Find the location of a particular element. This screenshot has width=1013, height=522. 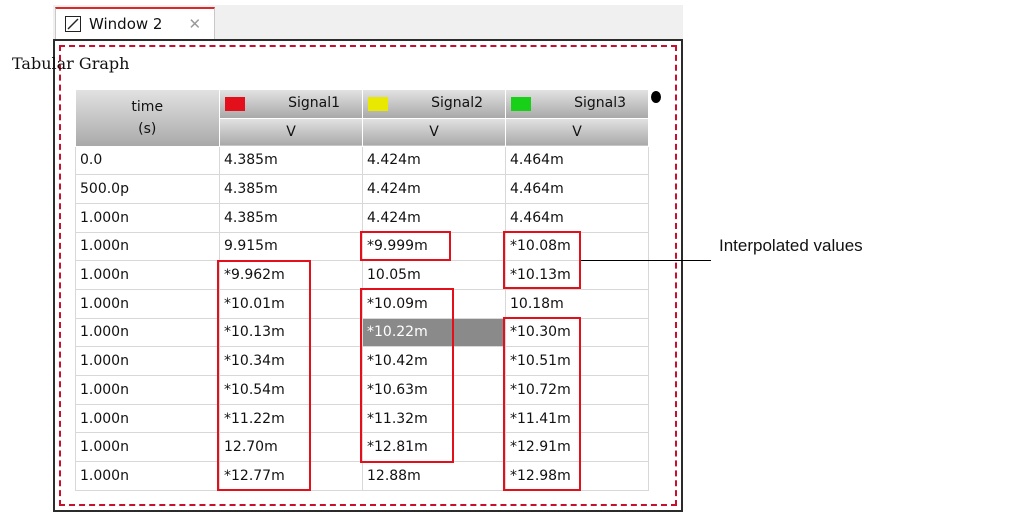

time-header-unit: (s) is located at coordinates (147, 128).